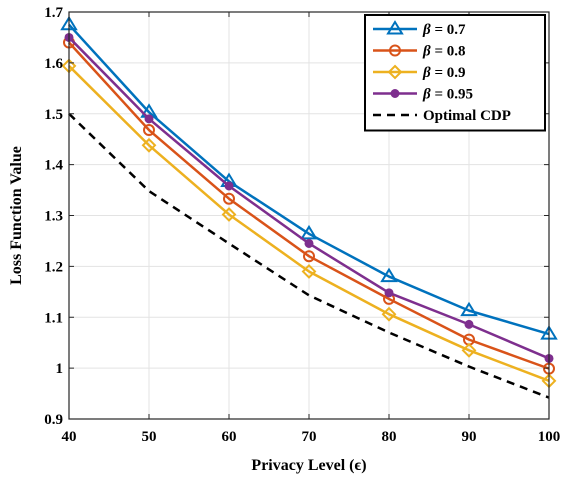 The image size is (570, 479). I want to click on legend-item: Optimal CDP, so click(442, 116).